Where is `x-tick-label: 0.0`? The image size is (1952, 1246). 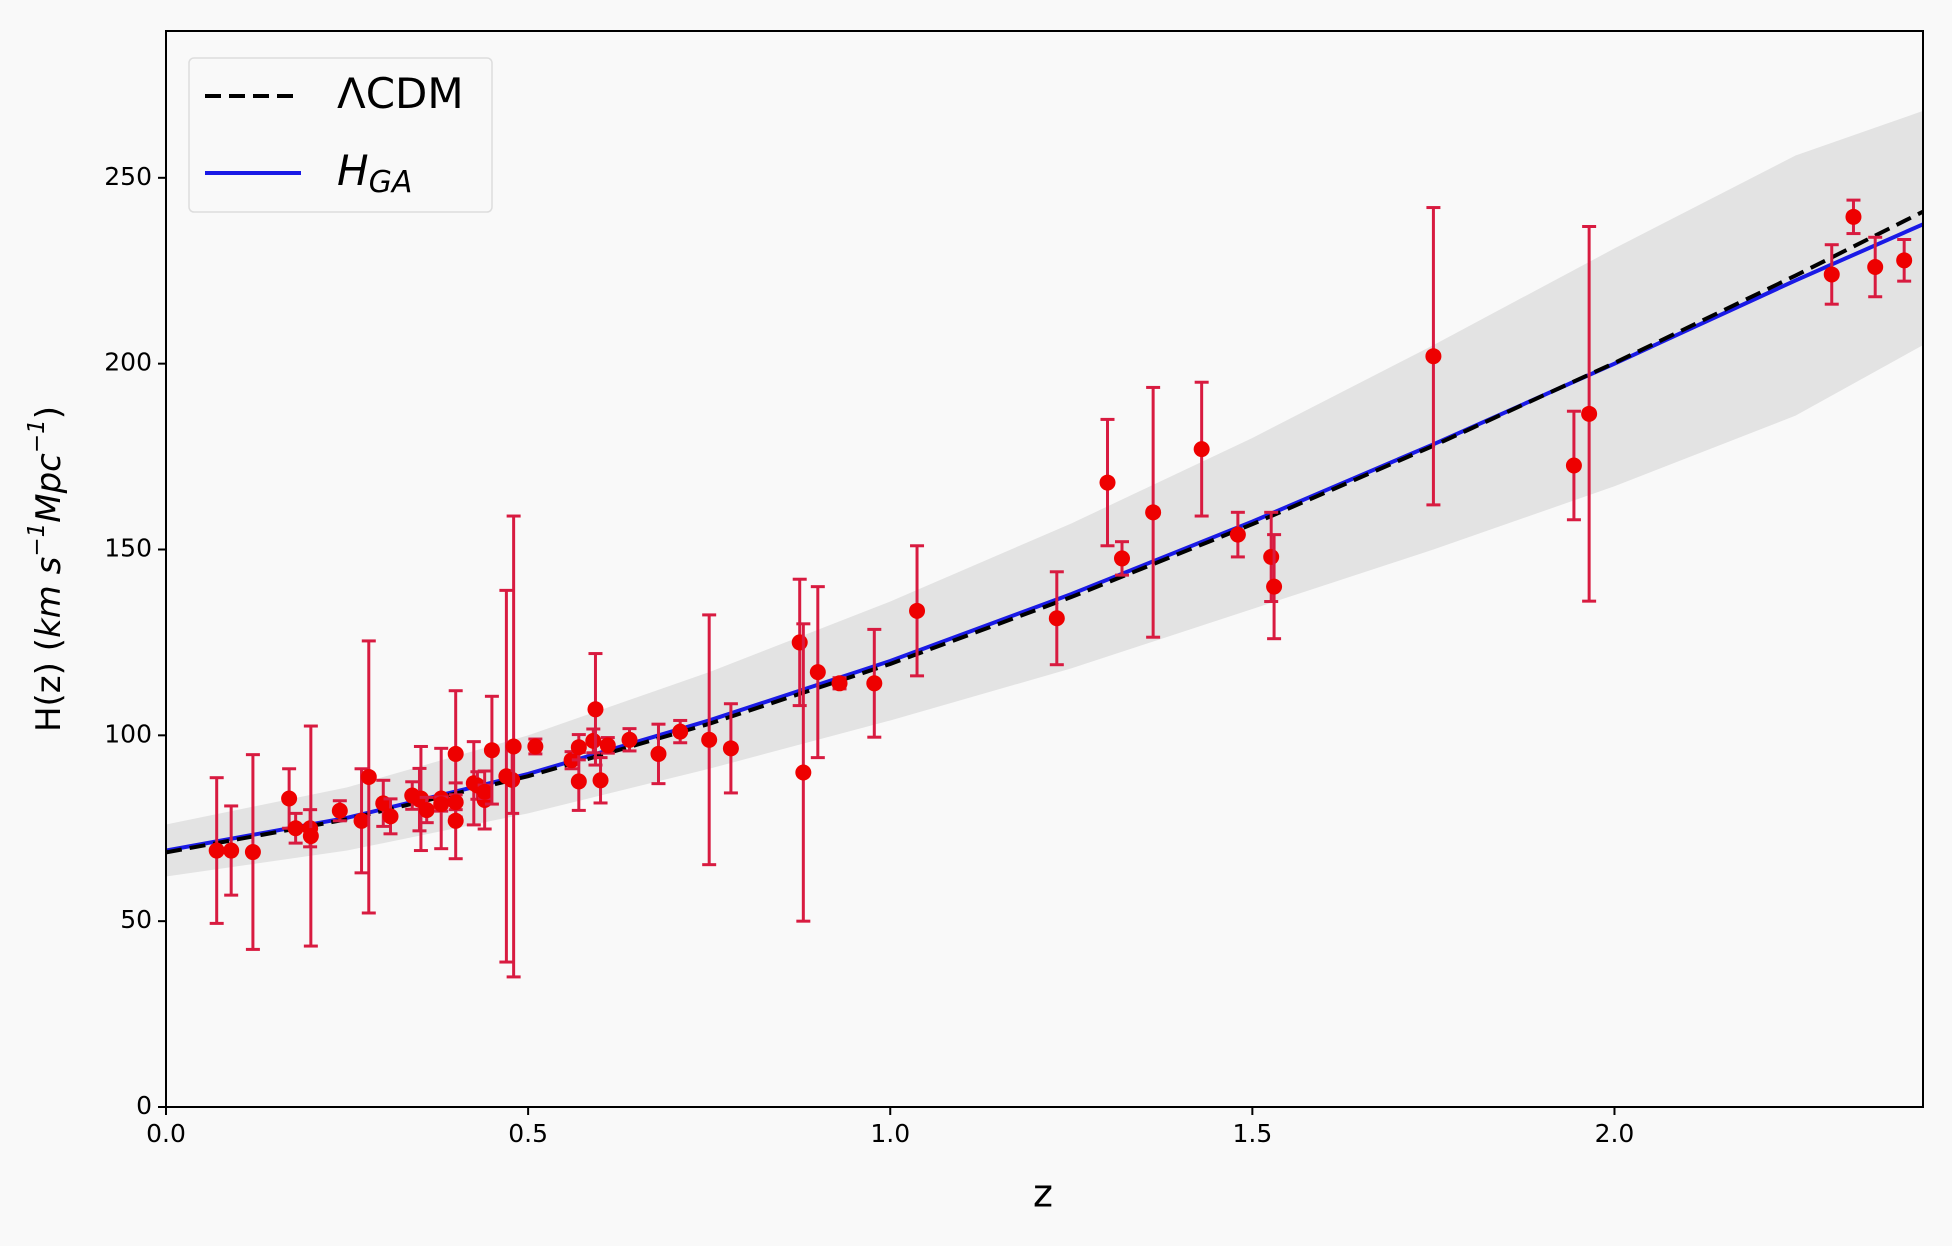
x-tick-label: 0.0 is located at coordinates (166, 1133).